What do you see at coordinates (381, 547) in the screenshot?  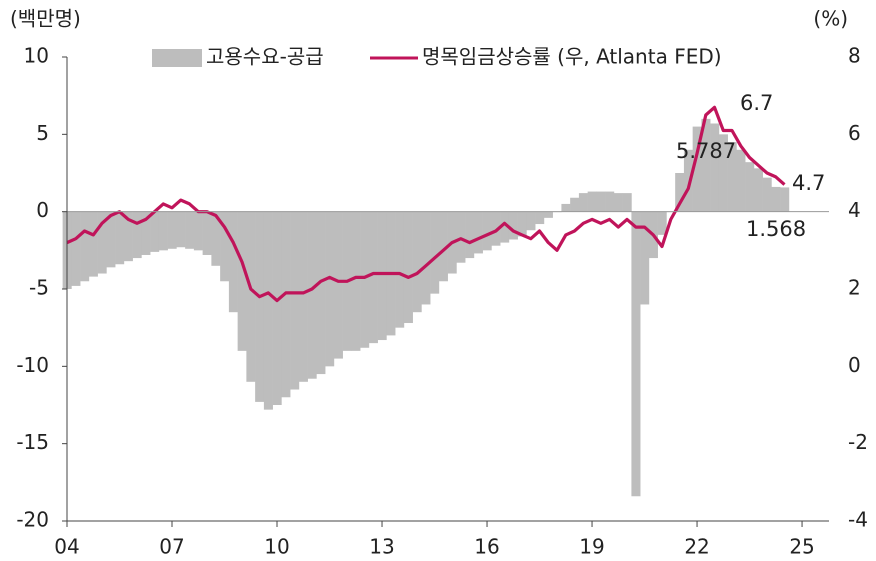 I see `x-tick-label: 13` at bounding box center [381, 547].